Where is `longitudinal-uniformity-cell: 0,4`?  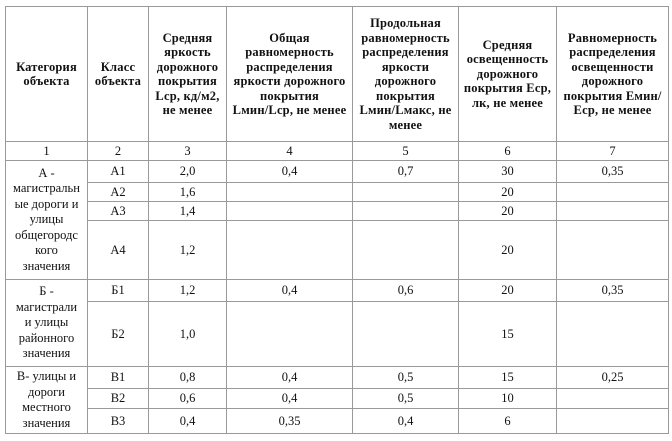
longitudinal-uniformity-cell: 0,4 is located at coordinates (405, 421).